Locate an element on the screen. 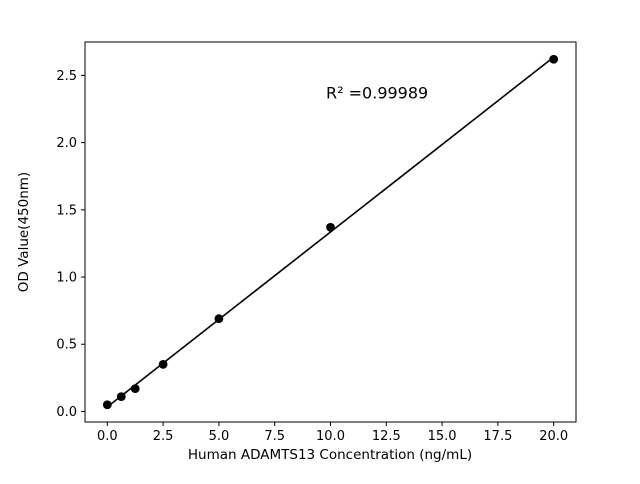  x-tick-label: 15.0 is located at coordinates (442, 436).